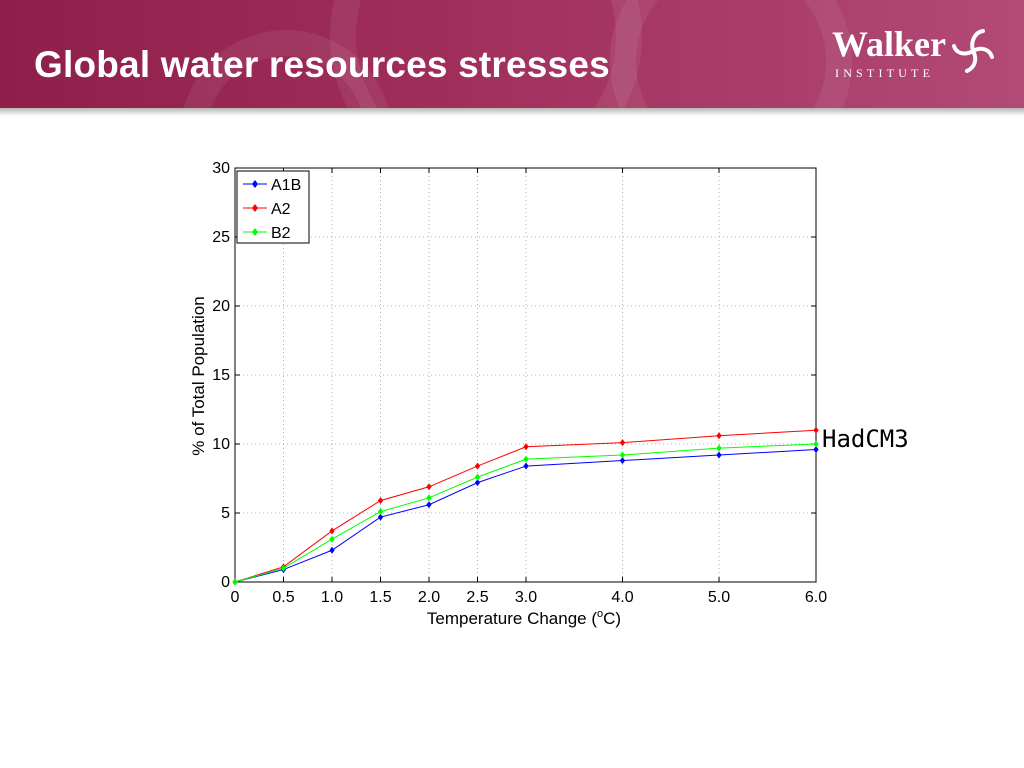 The image size is (1024, 768). What do you see at coordinates (816, 597) in the screenshot?
I see `x-tick-label: 6.0` at bounding box center [816, 597].